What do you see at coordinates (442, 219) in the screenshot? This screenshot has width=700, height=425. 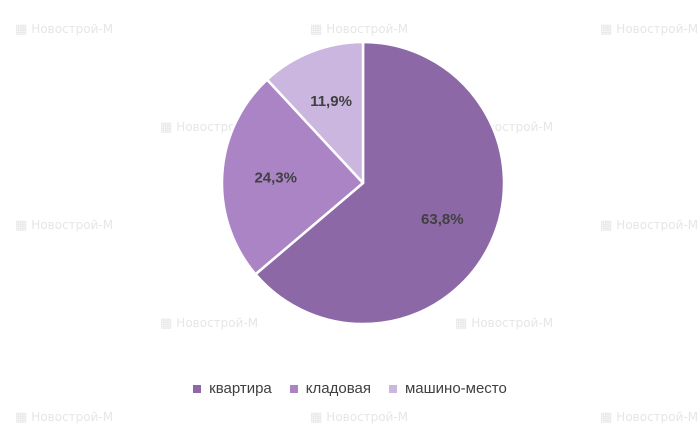 I see `pie-data-label: 63,8%` at bounding box center [442, 219].